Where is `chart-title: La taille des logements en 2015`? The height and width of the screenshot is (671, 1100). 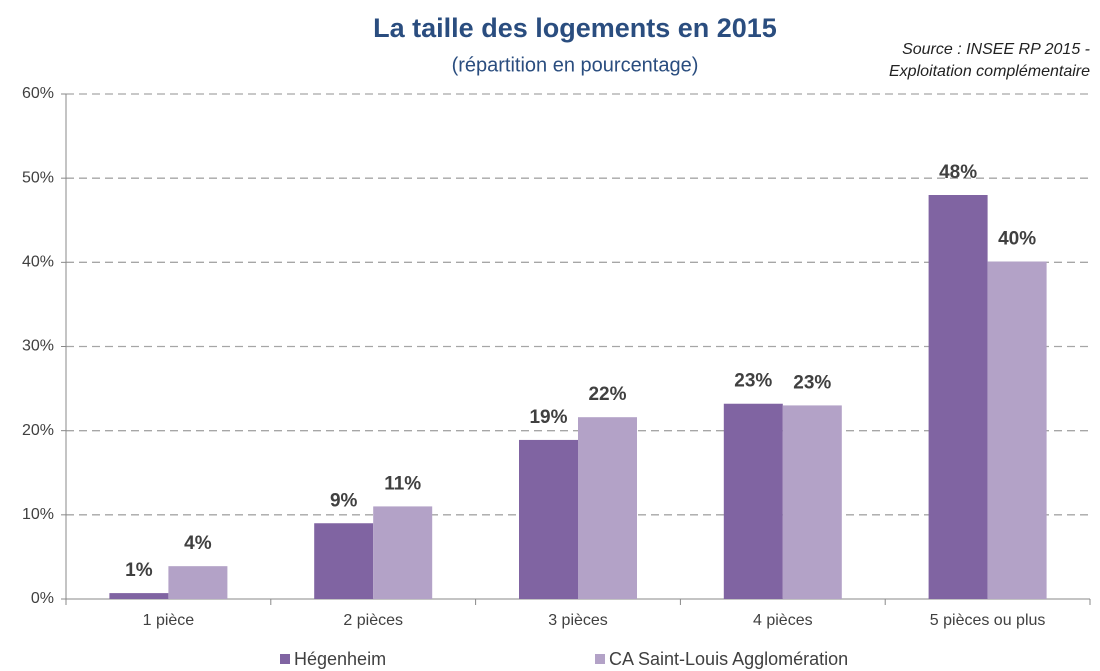
chart-title: La taille des logements en 2015 is located at coordinates (575, 28).